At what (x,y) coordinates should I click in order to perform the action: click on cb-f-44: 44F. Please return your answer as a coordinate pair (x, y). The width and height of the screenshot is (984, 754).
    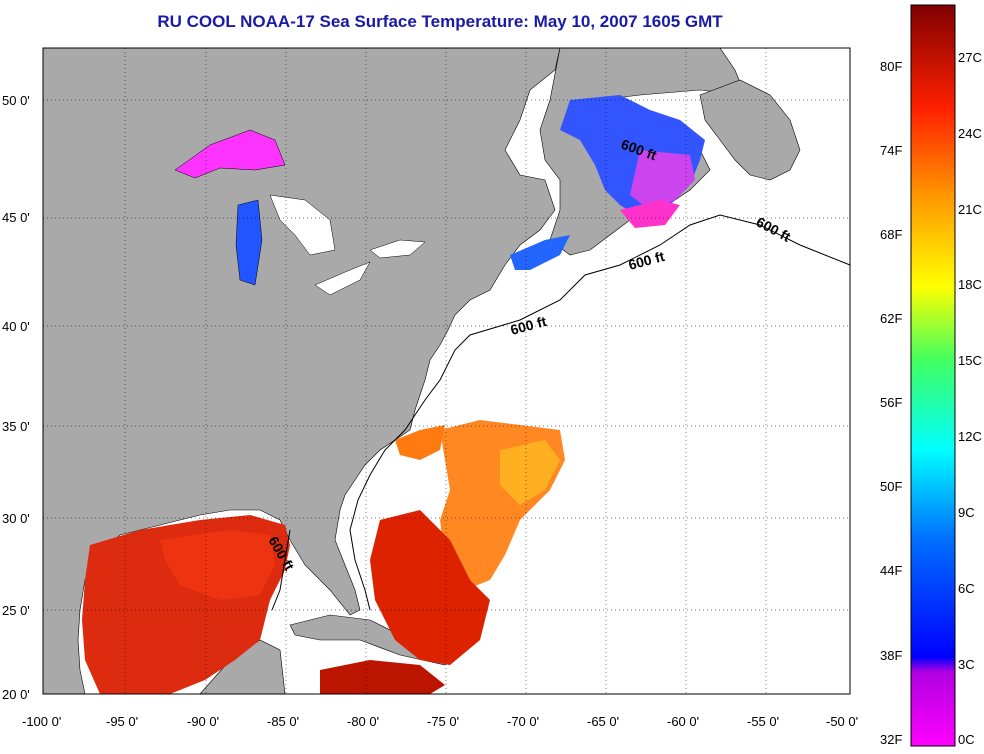
    Looking at the image, I should click on (891, 570).